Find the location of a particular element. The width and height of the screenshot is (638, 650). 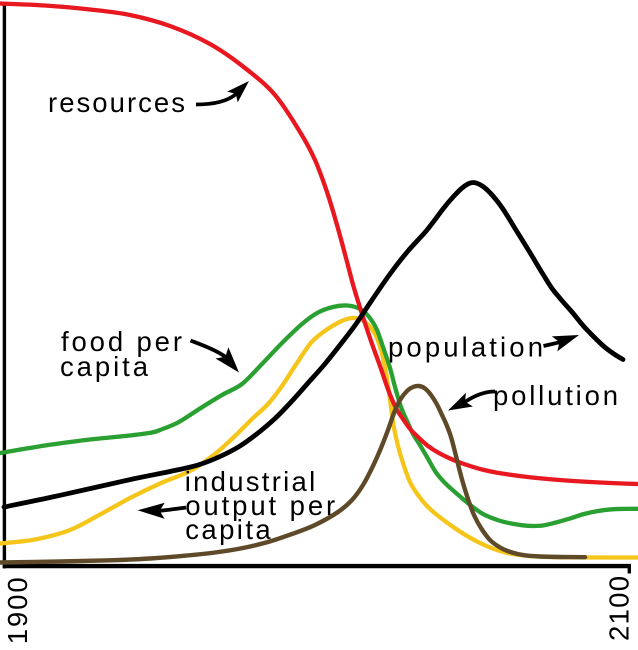

svg-text: industrial is located at coordinates (250, 481).